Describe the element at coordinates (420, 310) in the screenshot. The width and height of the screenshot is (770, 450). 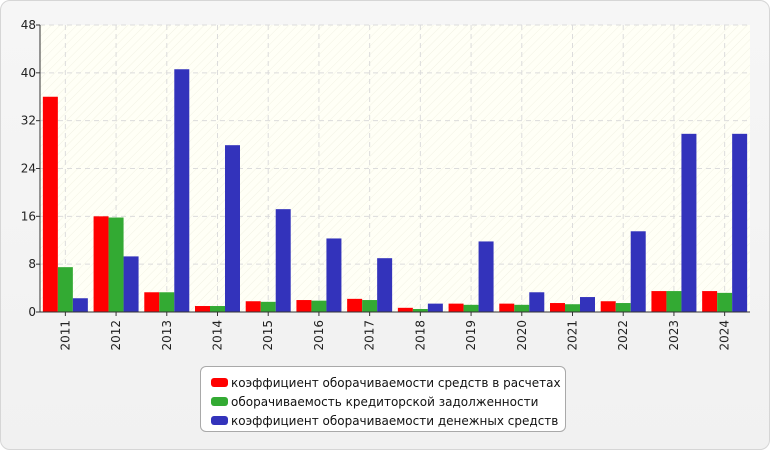
I see `bar-2018-s2` at that location.